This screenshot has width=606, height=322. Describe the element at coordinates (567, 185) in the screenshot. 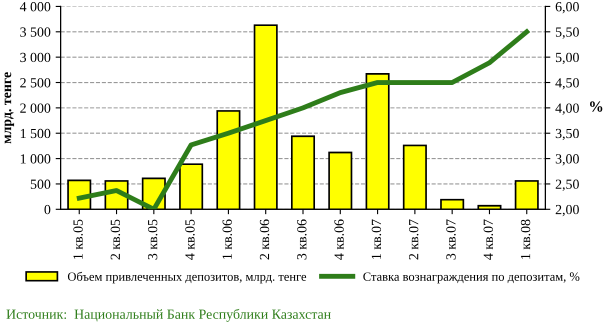

I see `y2-tick-label: 2,50` at that location.